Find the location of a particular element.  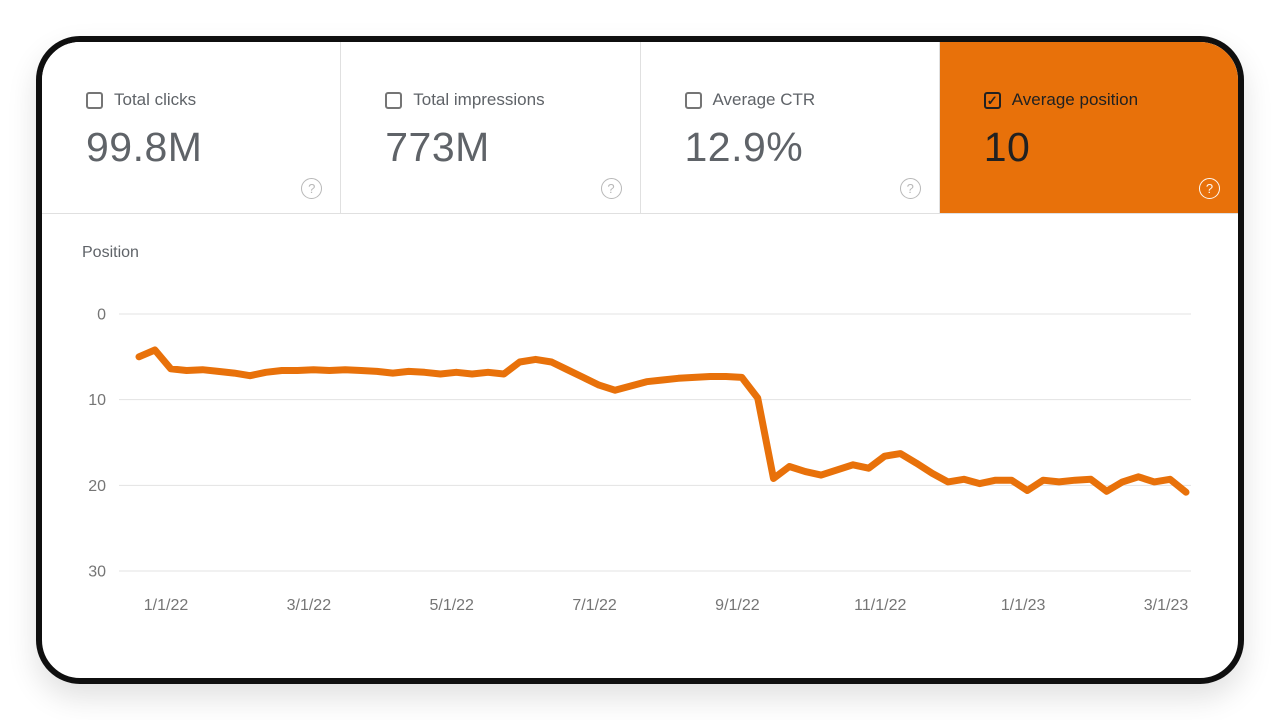

y-axis-title: Position is located at coordinates (110, 252).